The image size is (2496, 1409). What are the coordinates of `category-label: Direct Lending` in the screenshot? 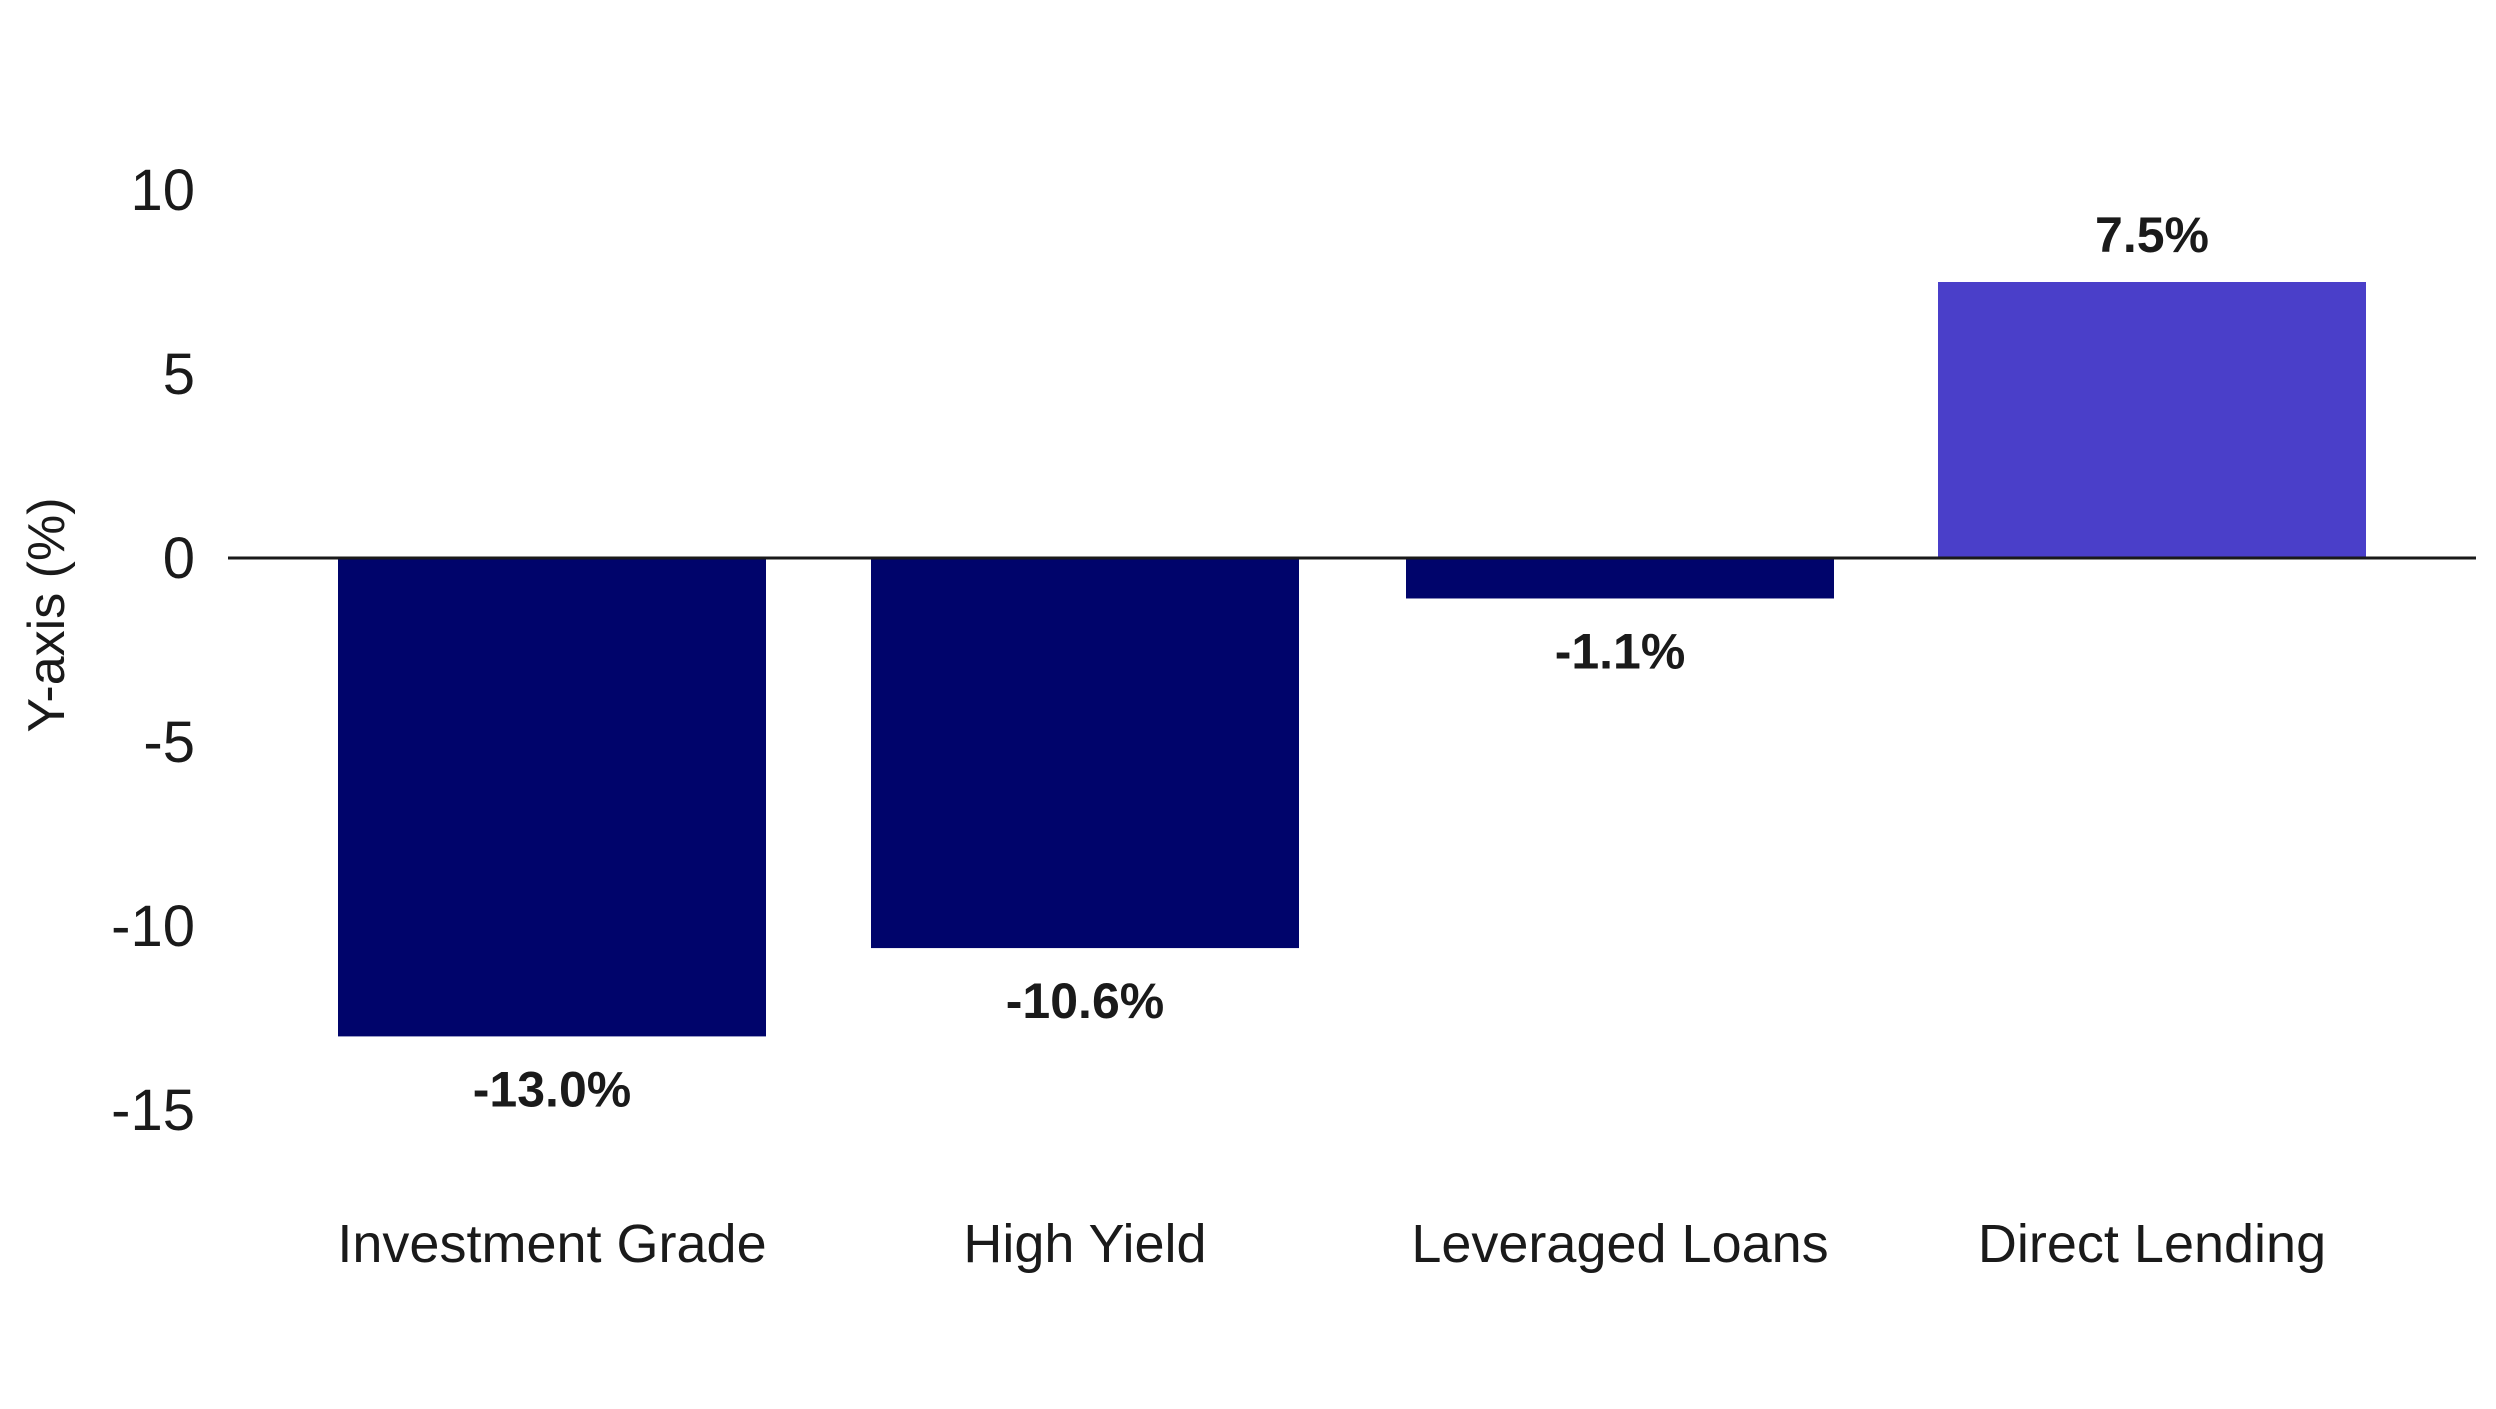 It's located at (2152, 1244).